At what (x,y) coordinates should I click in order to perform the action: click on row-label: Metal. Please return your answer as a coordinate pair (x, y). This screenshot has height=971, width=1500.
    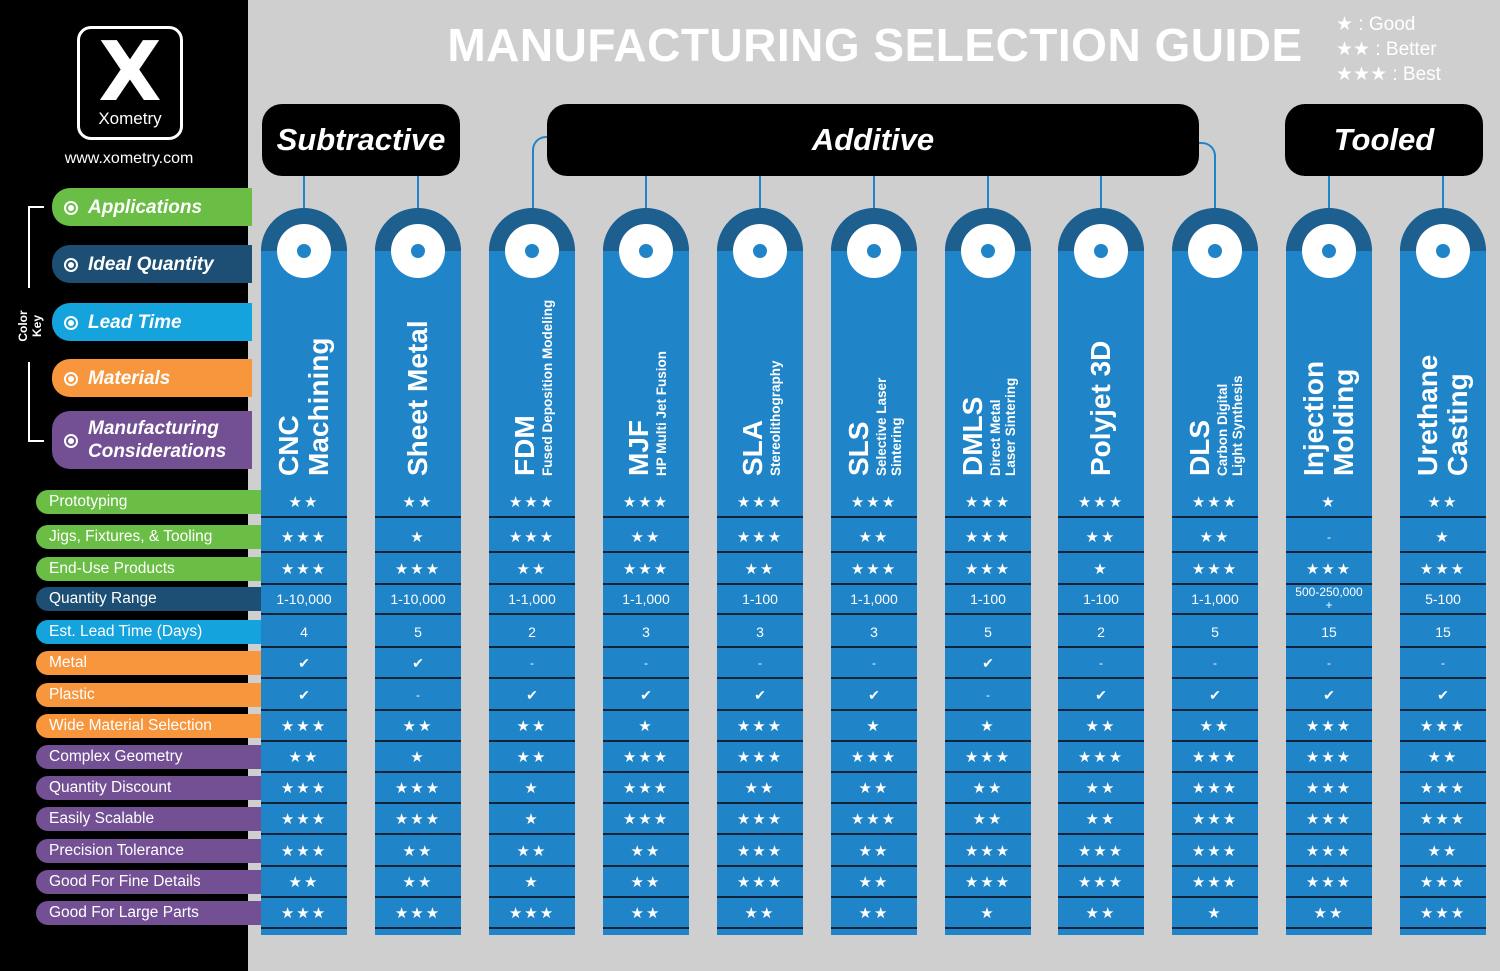
    Looking at the image, I should click on (149, 663).